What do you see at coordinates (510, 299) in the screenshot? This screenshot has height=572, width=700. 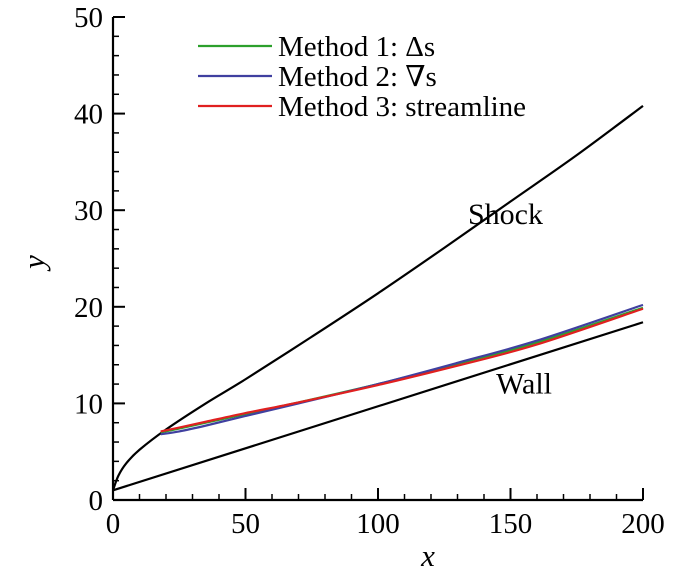 I see `annotations: Shock Wall` at bounding box center [510, 299].